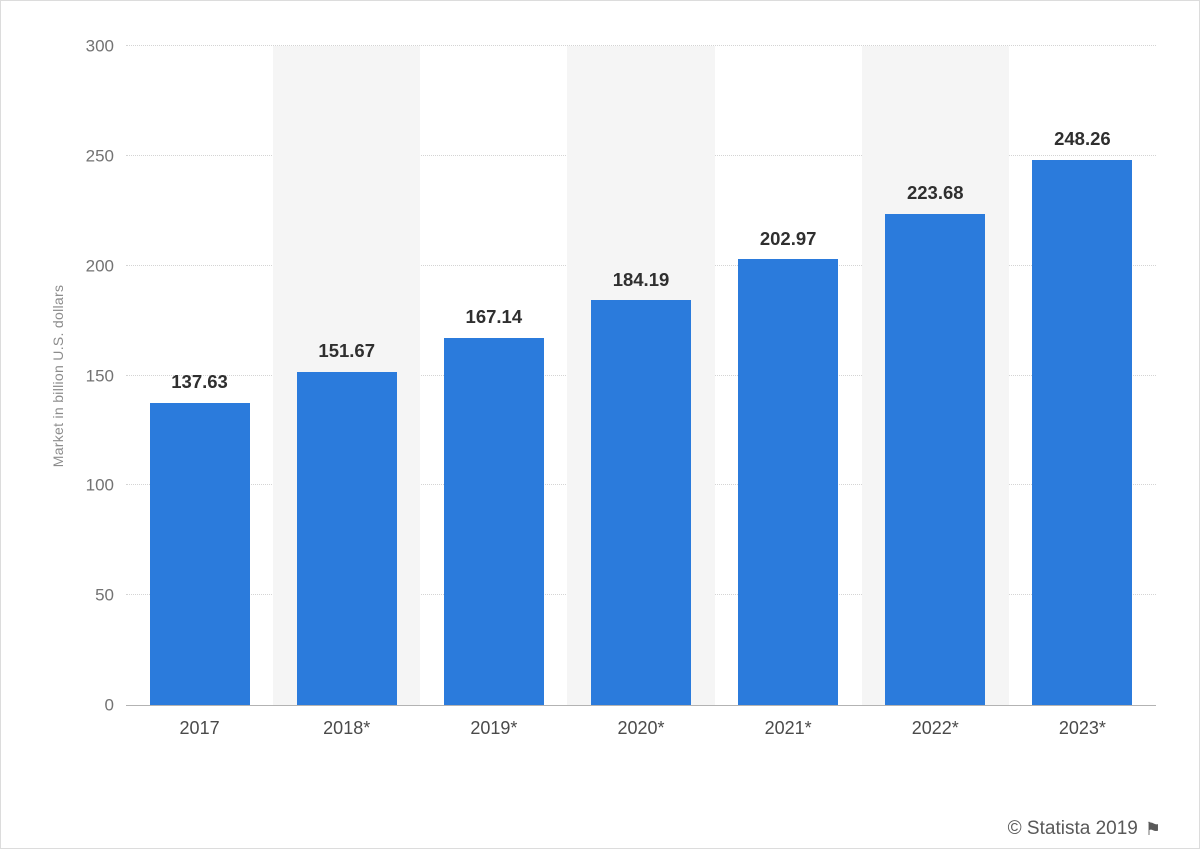 This screenshot has width=1200, height=849. I want to click on y-tick-label: 150, so click(99, 375).